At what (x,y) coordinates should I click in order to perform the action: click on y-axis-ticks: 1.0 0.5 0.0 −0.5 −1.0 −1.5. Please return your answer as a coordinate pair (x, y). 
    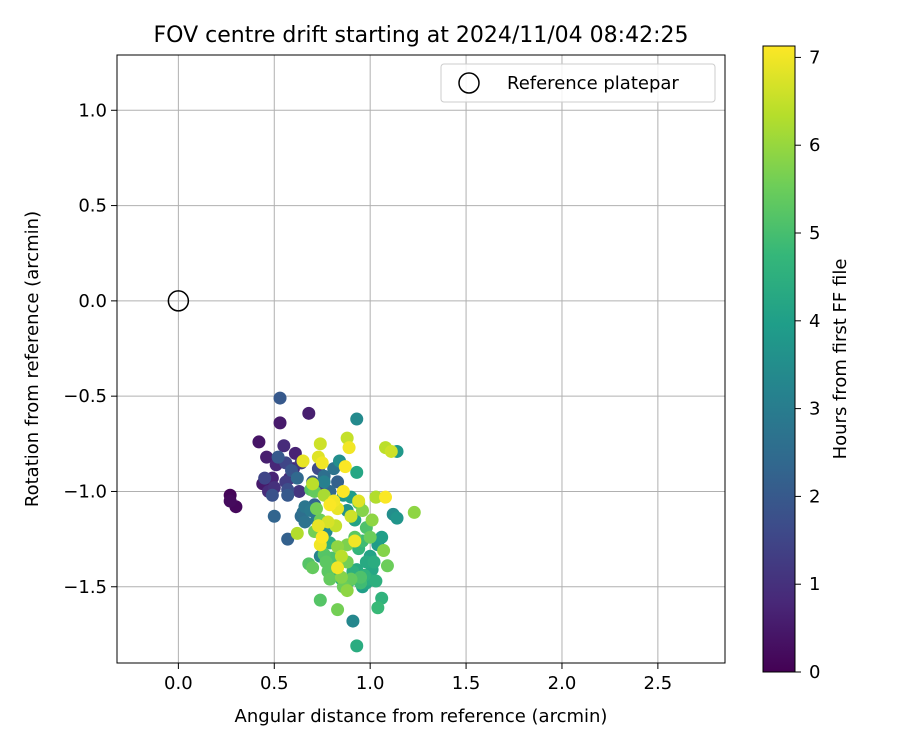
    Looking at the image, I should click on (90, 349).